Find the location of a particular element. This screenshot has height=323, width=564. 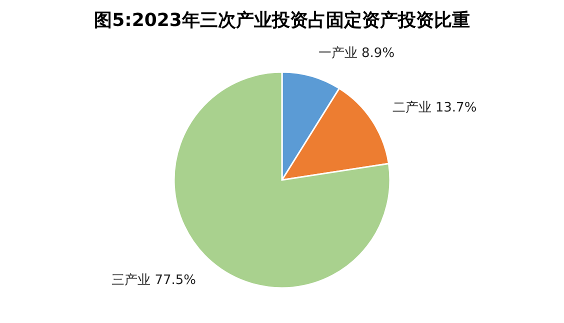

slice-label: 三产业 77.5% is located at coordinates (154, 280).